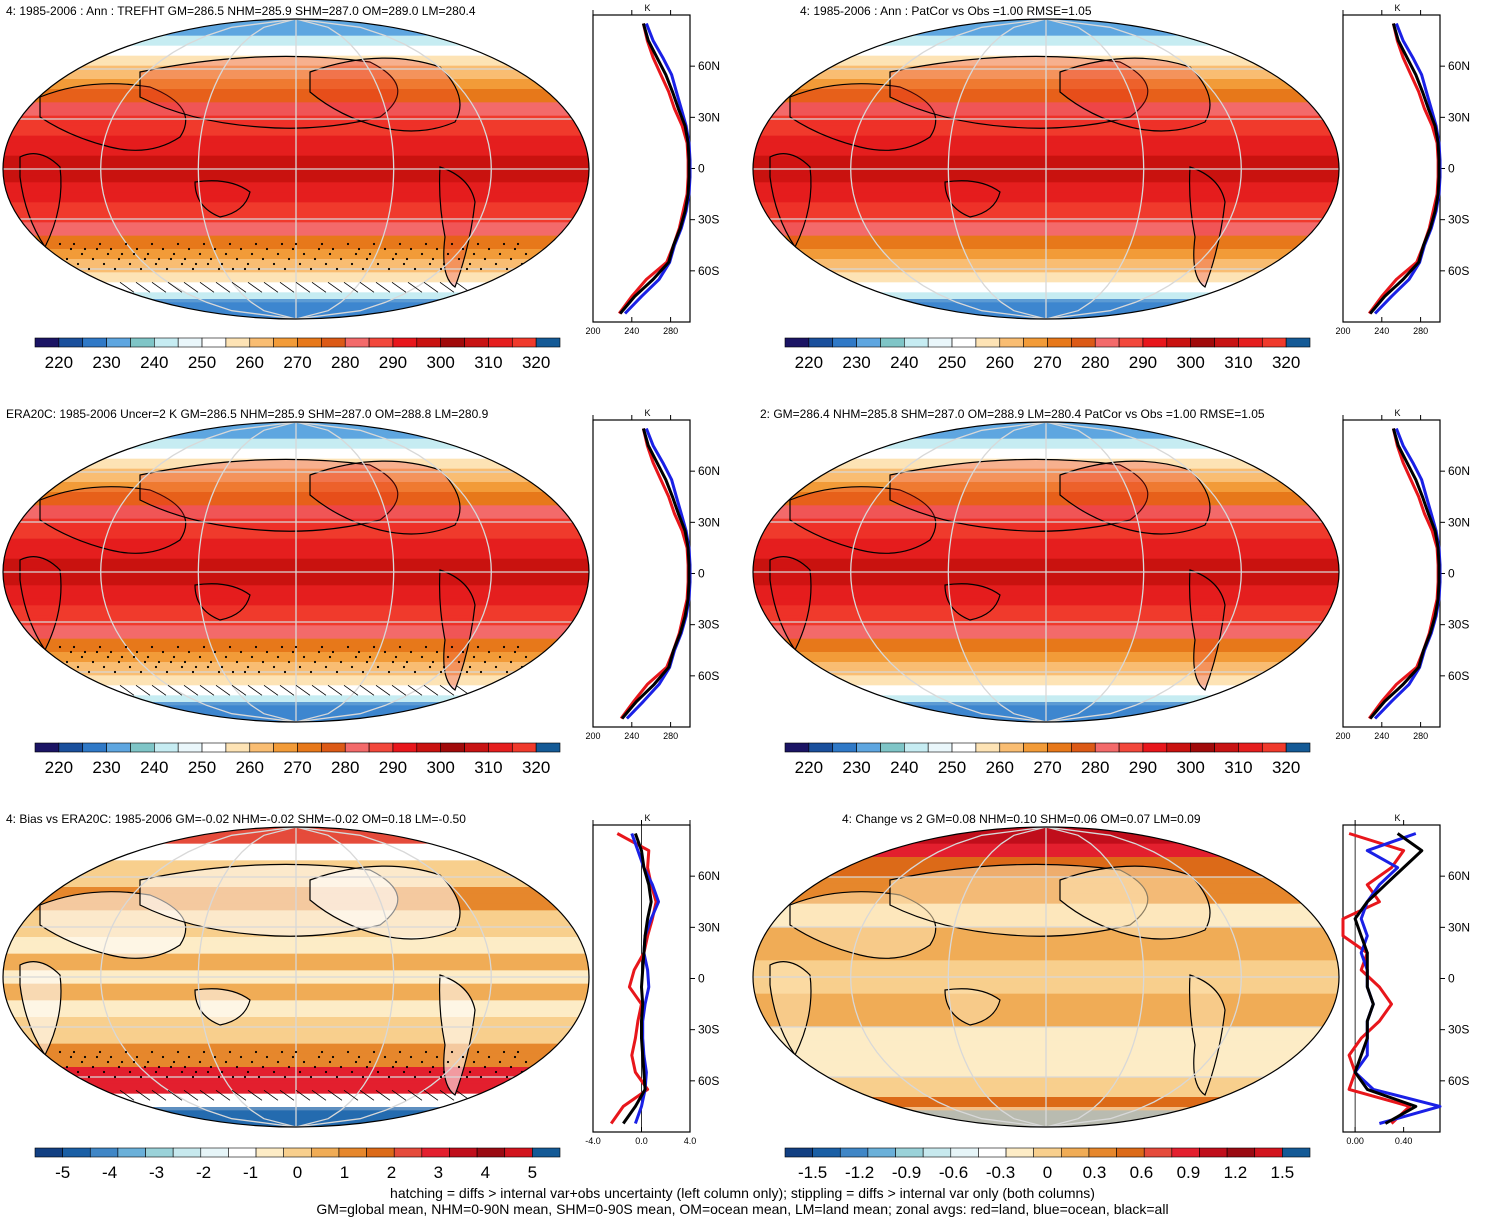 The image size is (1485, 1218). What do you see at coordinates (1451, 979) in the screenshot?
I see `lat-tick-label: 0` at bounding box center [1451, 979].